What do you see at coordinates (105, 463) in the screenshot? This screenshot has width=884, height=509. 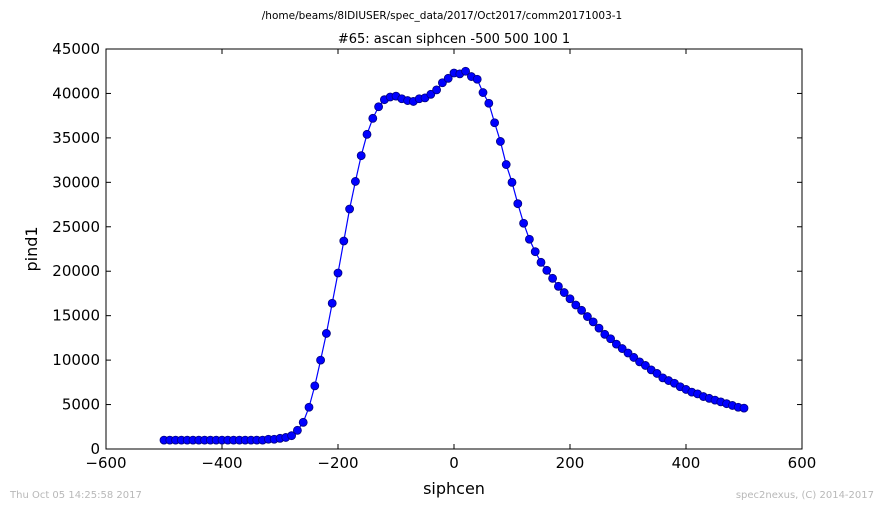 I see `x-tick-label: −600` at bounding box center [105, 463].